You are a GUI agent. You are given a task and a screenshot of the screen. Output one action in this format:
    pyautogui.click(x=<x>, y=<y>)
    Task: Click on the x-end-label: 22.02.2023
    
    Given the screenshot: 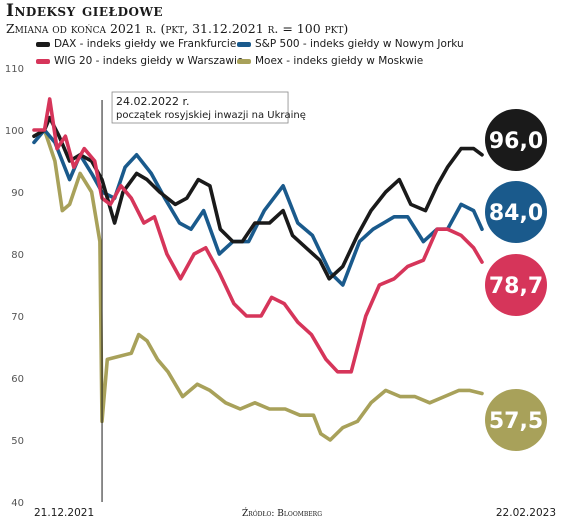 What is the action you would take?
    pyautogui.click(x=526, y=513)
    